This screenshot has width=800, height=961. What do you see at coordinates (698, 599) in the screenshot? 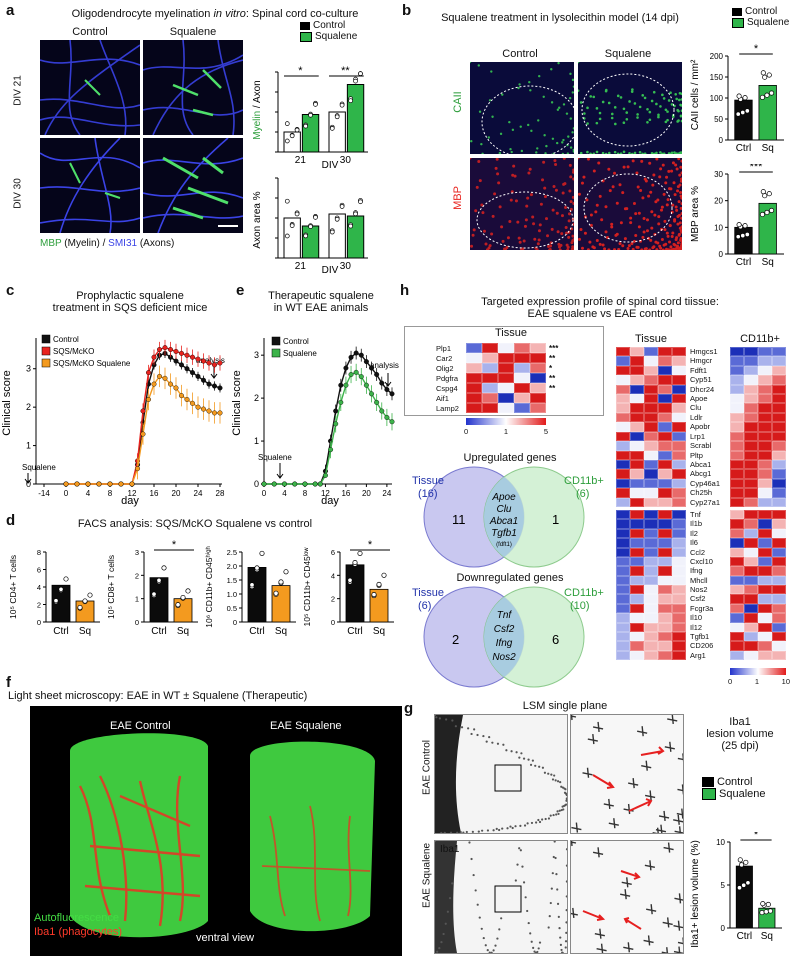
I see `gene-label: Csf2` at bounding box center [698, 599].